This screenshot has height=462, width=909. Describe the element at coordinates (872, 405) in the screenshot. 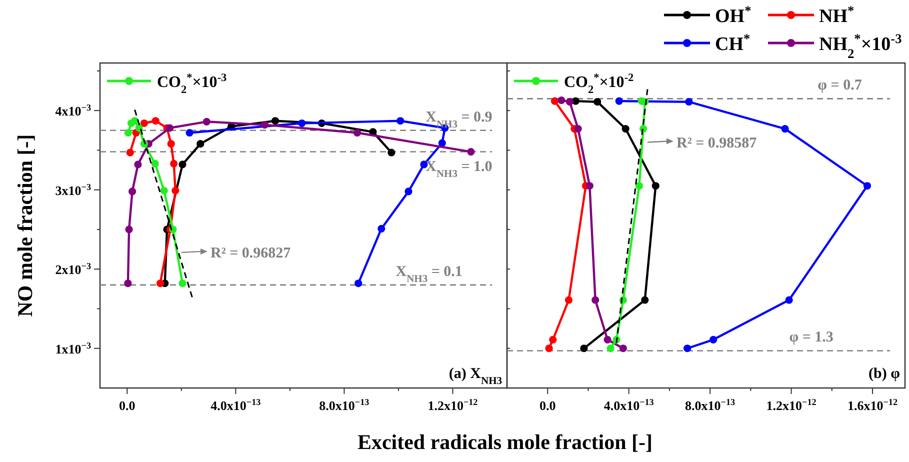

I see `x-tick-label: 1.6x10$^{−12}$` at that location.